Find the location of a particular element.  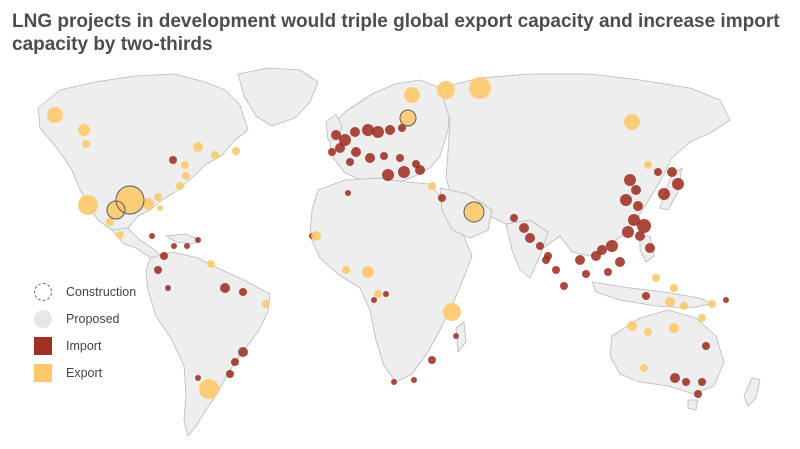

south-america-landmass is located at coordinates (208, 344).